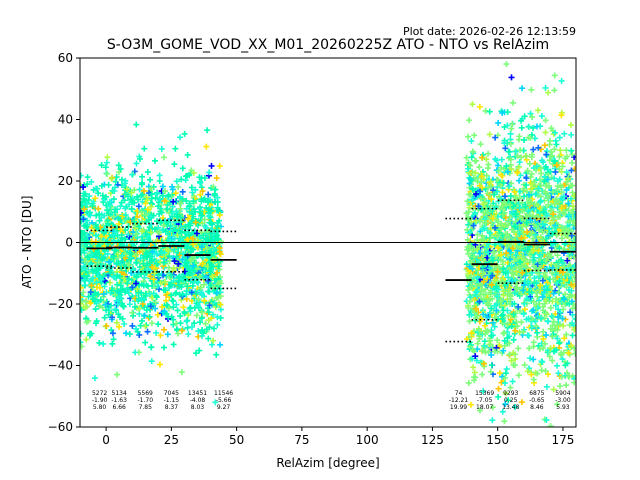 The width and height of the screenshot is (640, 480). Describe the element at coordinates (301, 440) in the screenshot. I see `x-tick-label: 75` at that location.